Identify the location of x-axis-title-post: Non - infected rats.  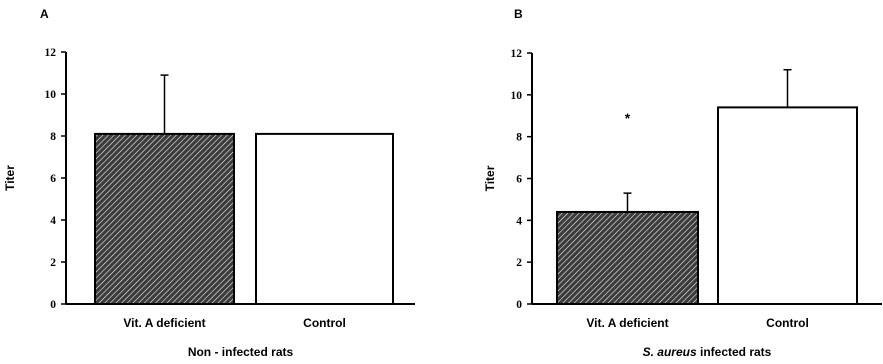
(241, 352).